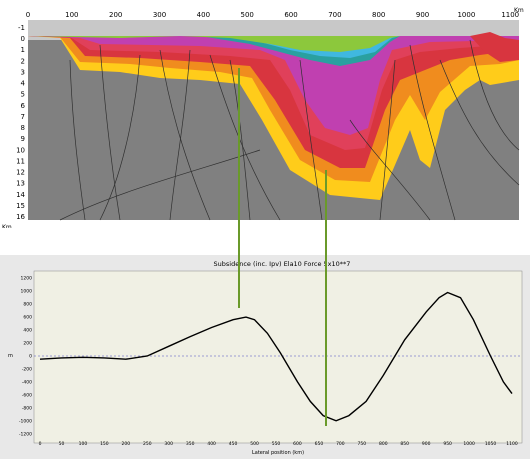 The width and height of the screenshot is (530, 459). What do you see at coordinates (27, 318) in the screenshot?
I see `chart-y-tick-label: 600` at bounding box center [27, 318].